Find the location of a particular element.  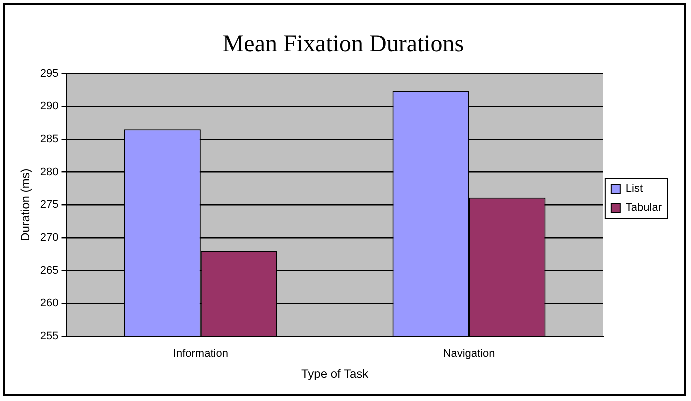

y-axis-title: Duration (ms) is located at coordinates (25, 205).